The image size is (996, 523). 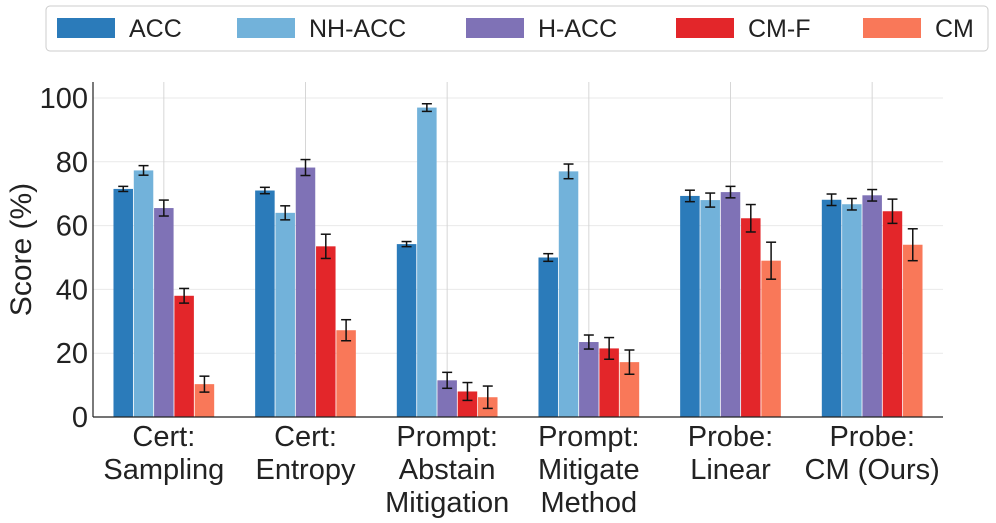 What do you see at coordinates (163, 470) in the screenshot?
I see `x-tick-label: Sampling` at bounding box center [163, 470].